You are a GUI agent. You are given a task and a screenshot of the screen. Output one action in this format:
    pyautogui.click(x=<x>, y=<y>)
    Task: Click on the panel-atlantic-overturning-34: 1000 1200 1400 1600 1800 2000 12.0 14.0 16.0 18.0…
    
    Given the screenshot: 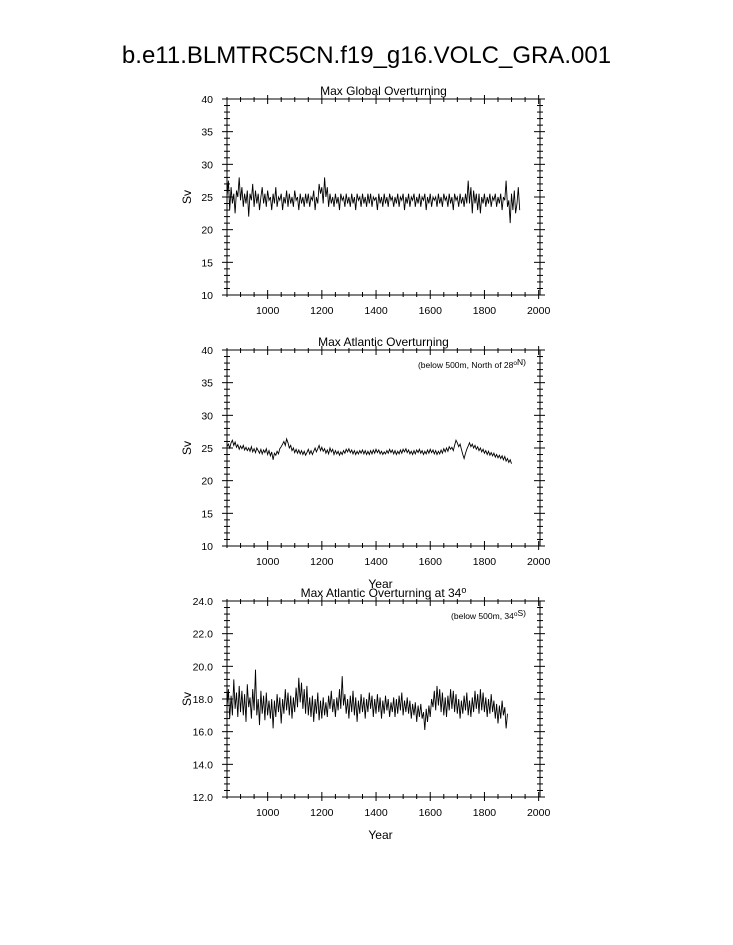 What is the action you would take?
    pyautogui.click(x=365, y=713)
    